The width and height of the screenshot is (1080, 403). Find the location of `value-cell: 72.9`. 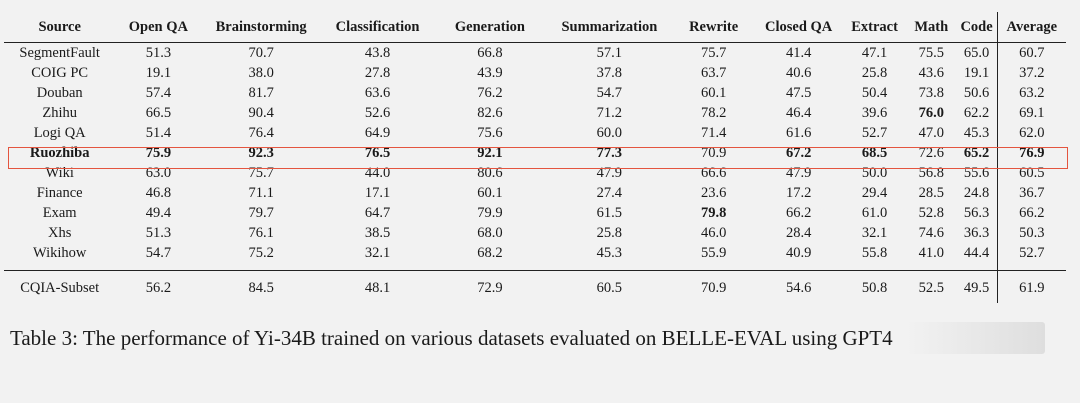

value-cell: 72.9 is located at coordinates (490, 287).